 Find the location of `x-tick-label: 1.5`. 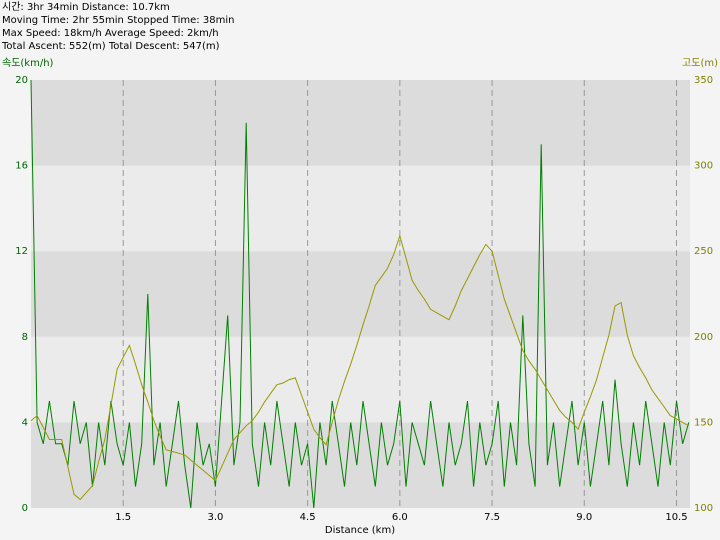

x-tick-label: 1.5 is located at coordinates (123, 517).